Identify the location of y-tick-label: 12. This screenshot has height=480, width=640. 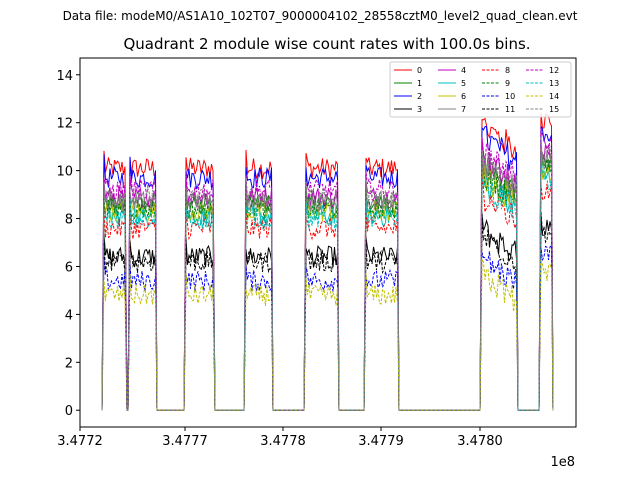
(64, 124).